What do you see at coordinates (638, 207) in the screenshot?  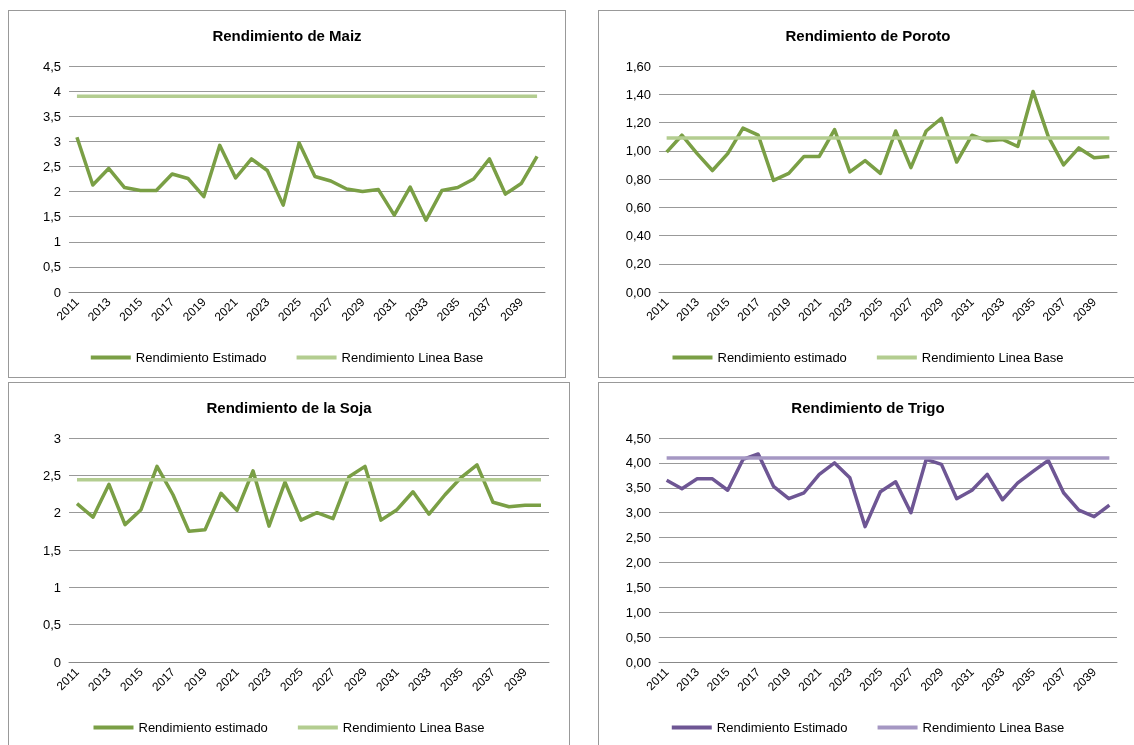 I see `y-tick-label: 0,60` at bounding box center [638, 207].